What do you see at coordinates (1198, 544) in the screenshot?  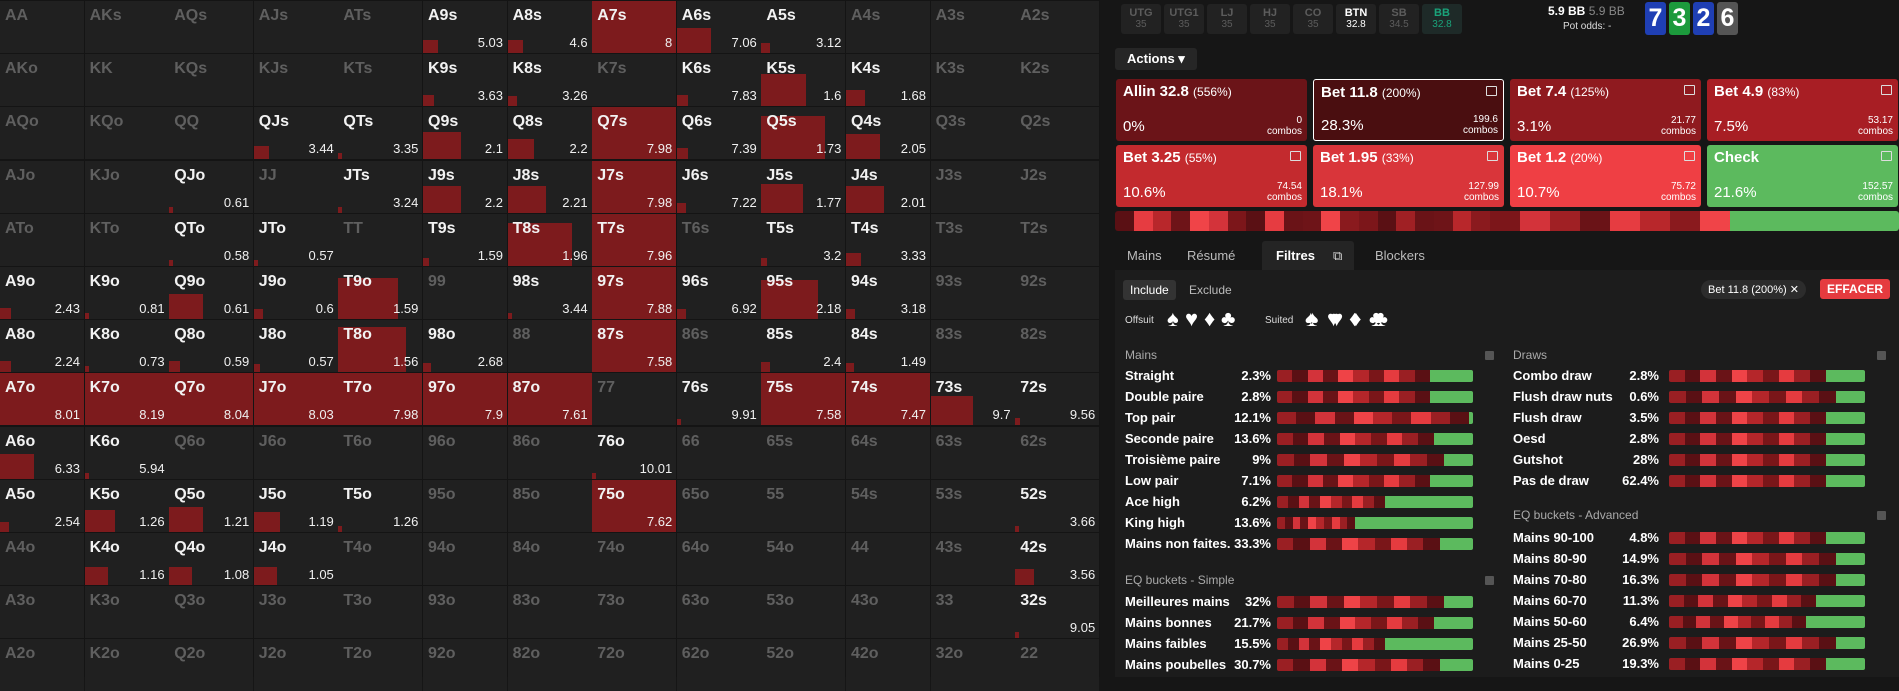 I see `filter-row: Mains non faites. 33.3%` at bounding box center [1198, 544].